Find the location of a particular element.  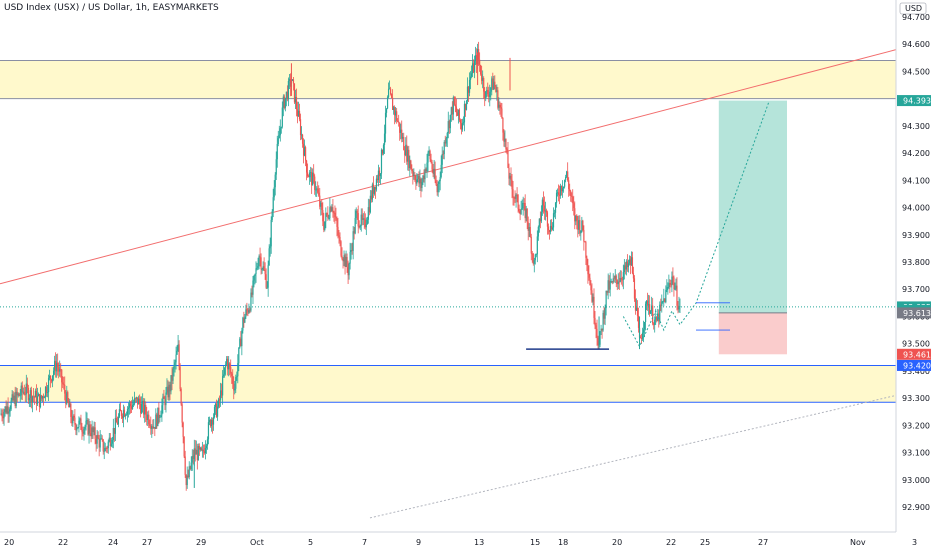

zone-fill is located at coordinates (448, 79).